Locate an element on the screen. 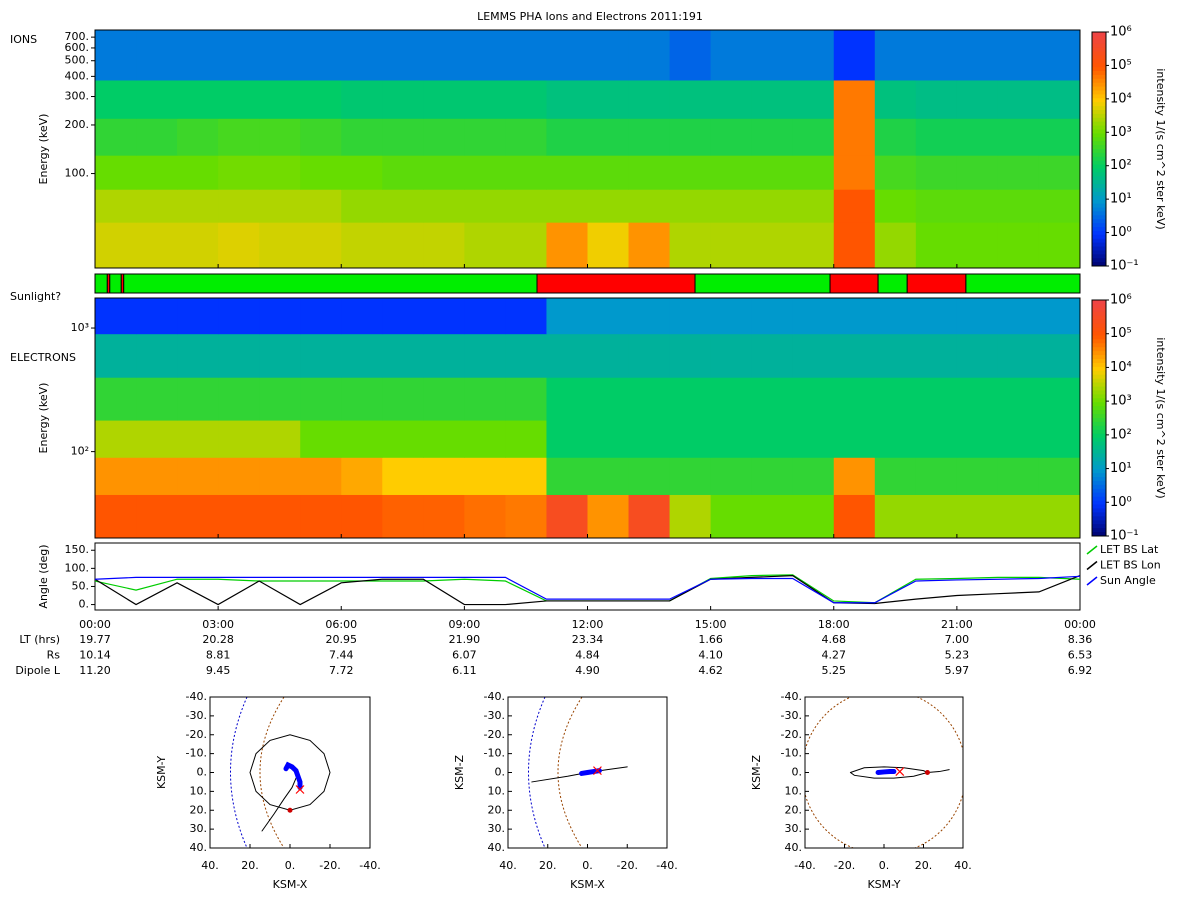 The width and height of the screenshot is (1200, 900). ephemeris-value: 4.90 is located at coordinates (587, 670).